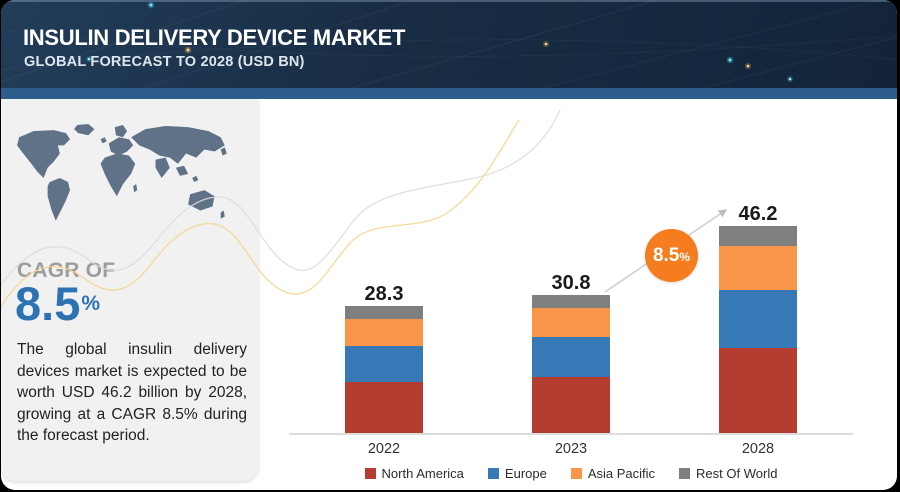 This screenshot has width=900, height=492. What do you see at coordinates (125, 180) in the screenshot?
I see `world-map-icon` at bounding box center [125, 180].